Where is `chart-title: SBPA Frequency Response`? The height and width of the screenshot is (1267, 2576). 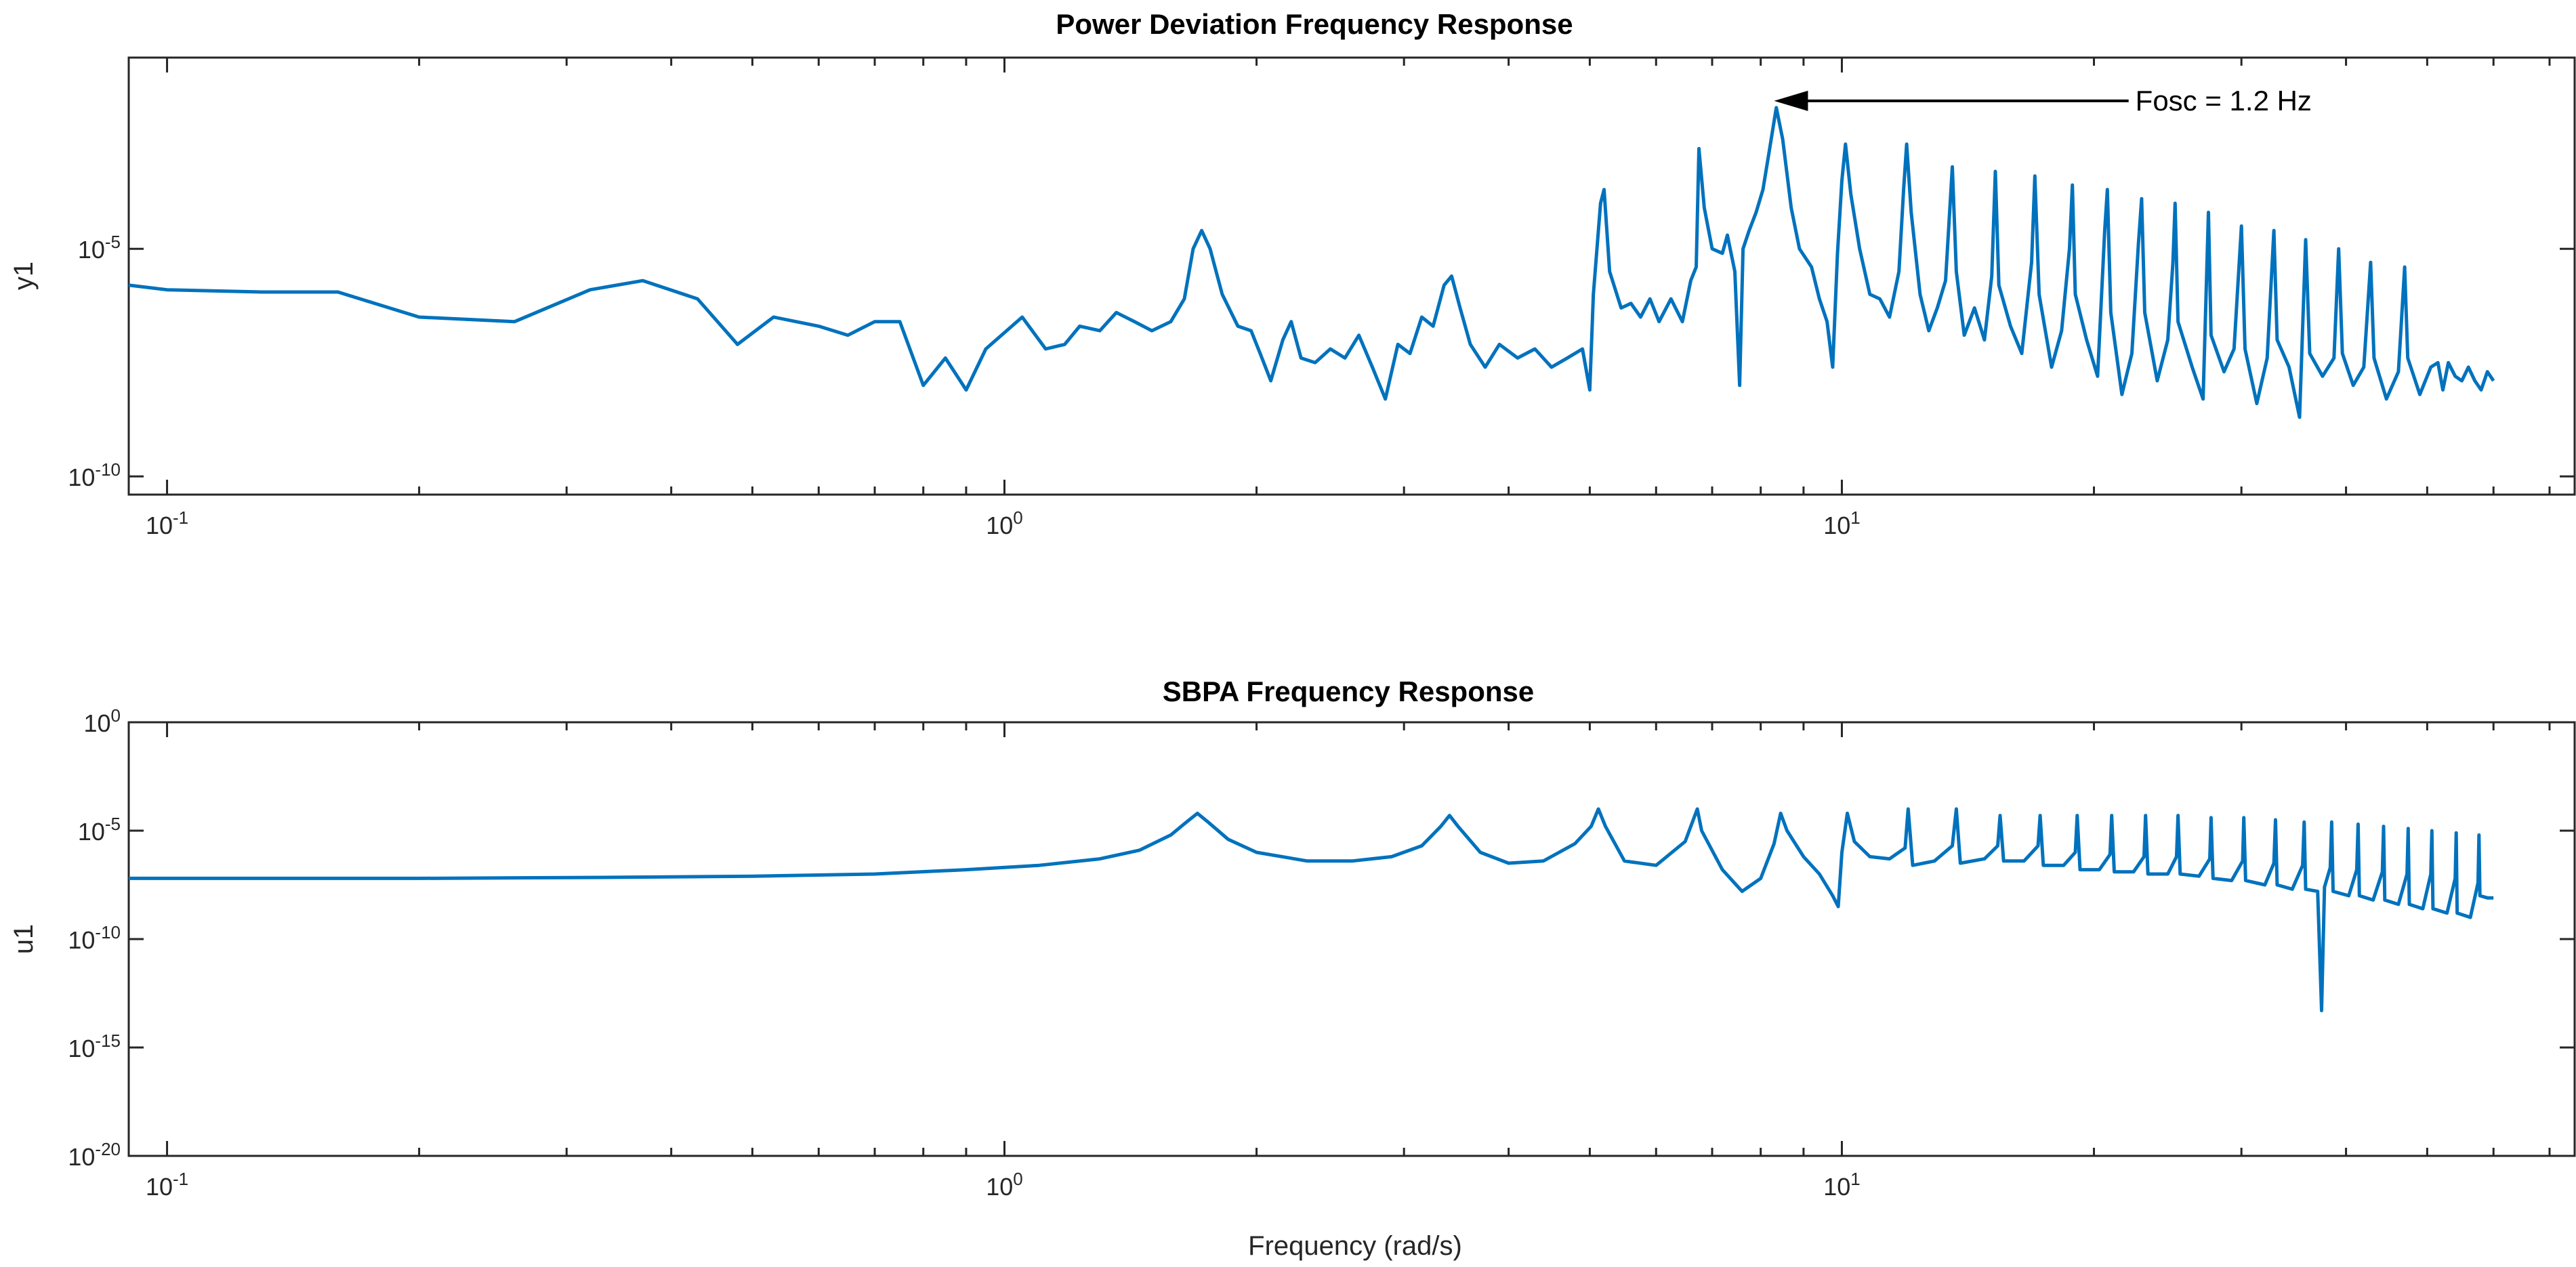 chart-title: SBPA Frequency Response is located at coordinates (1348, 691).